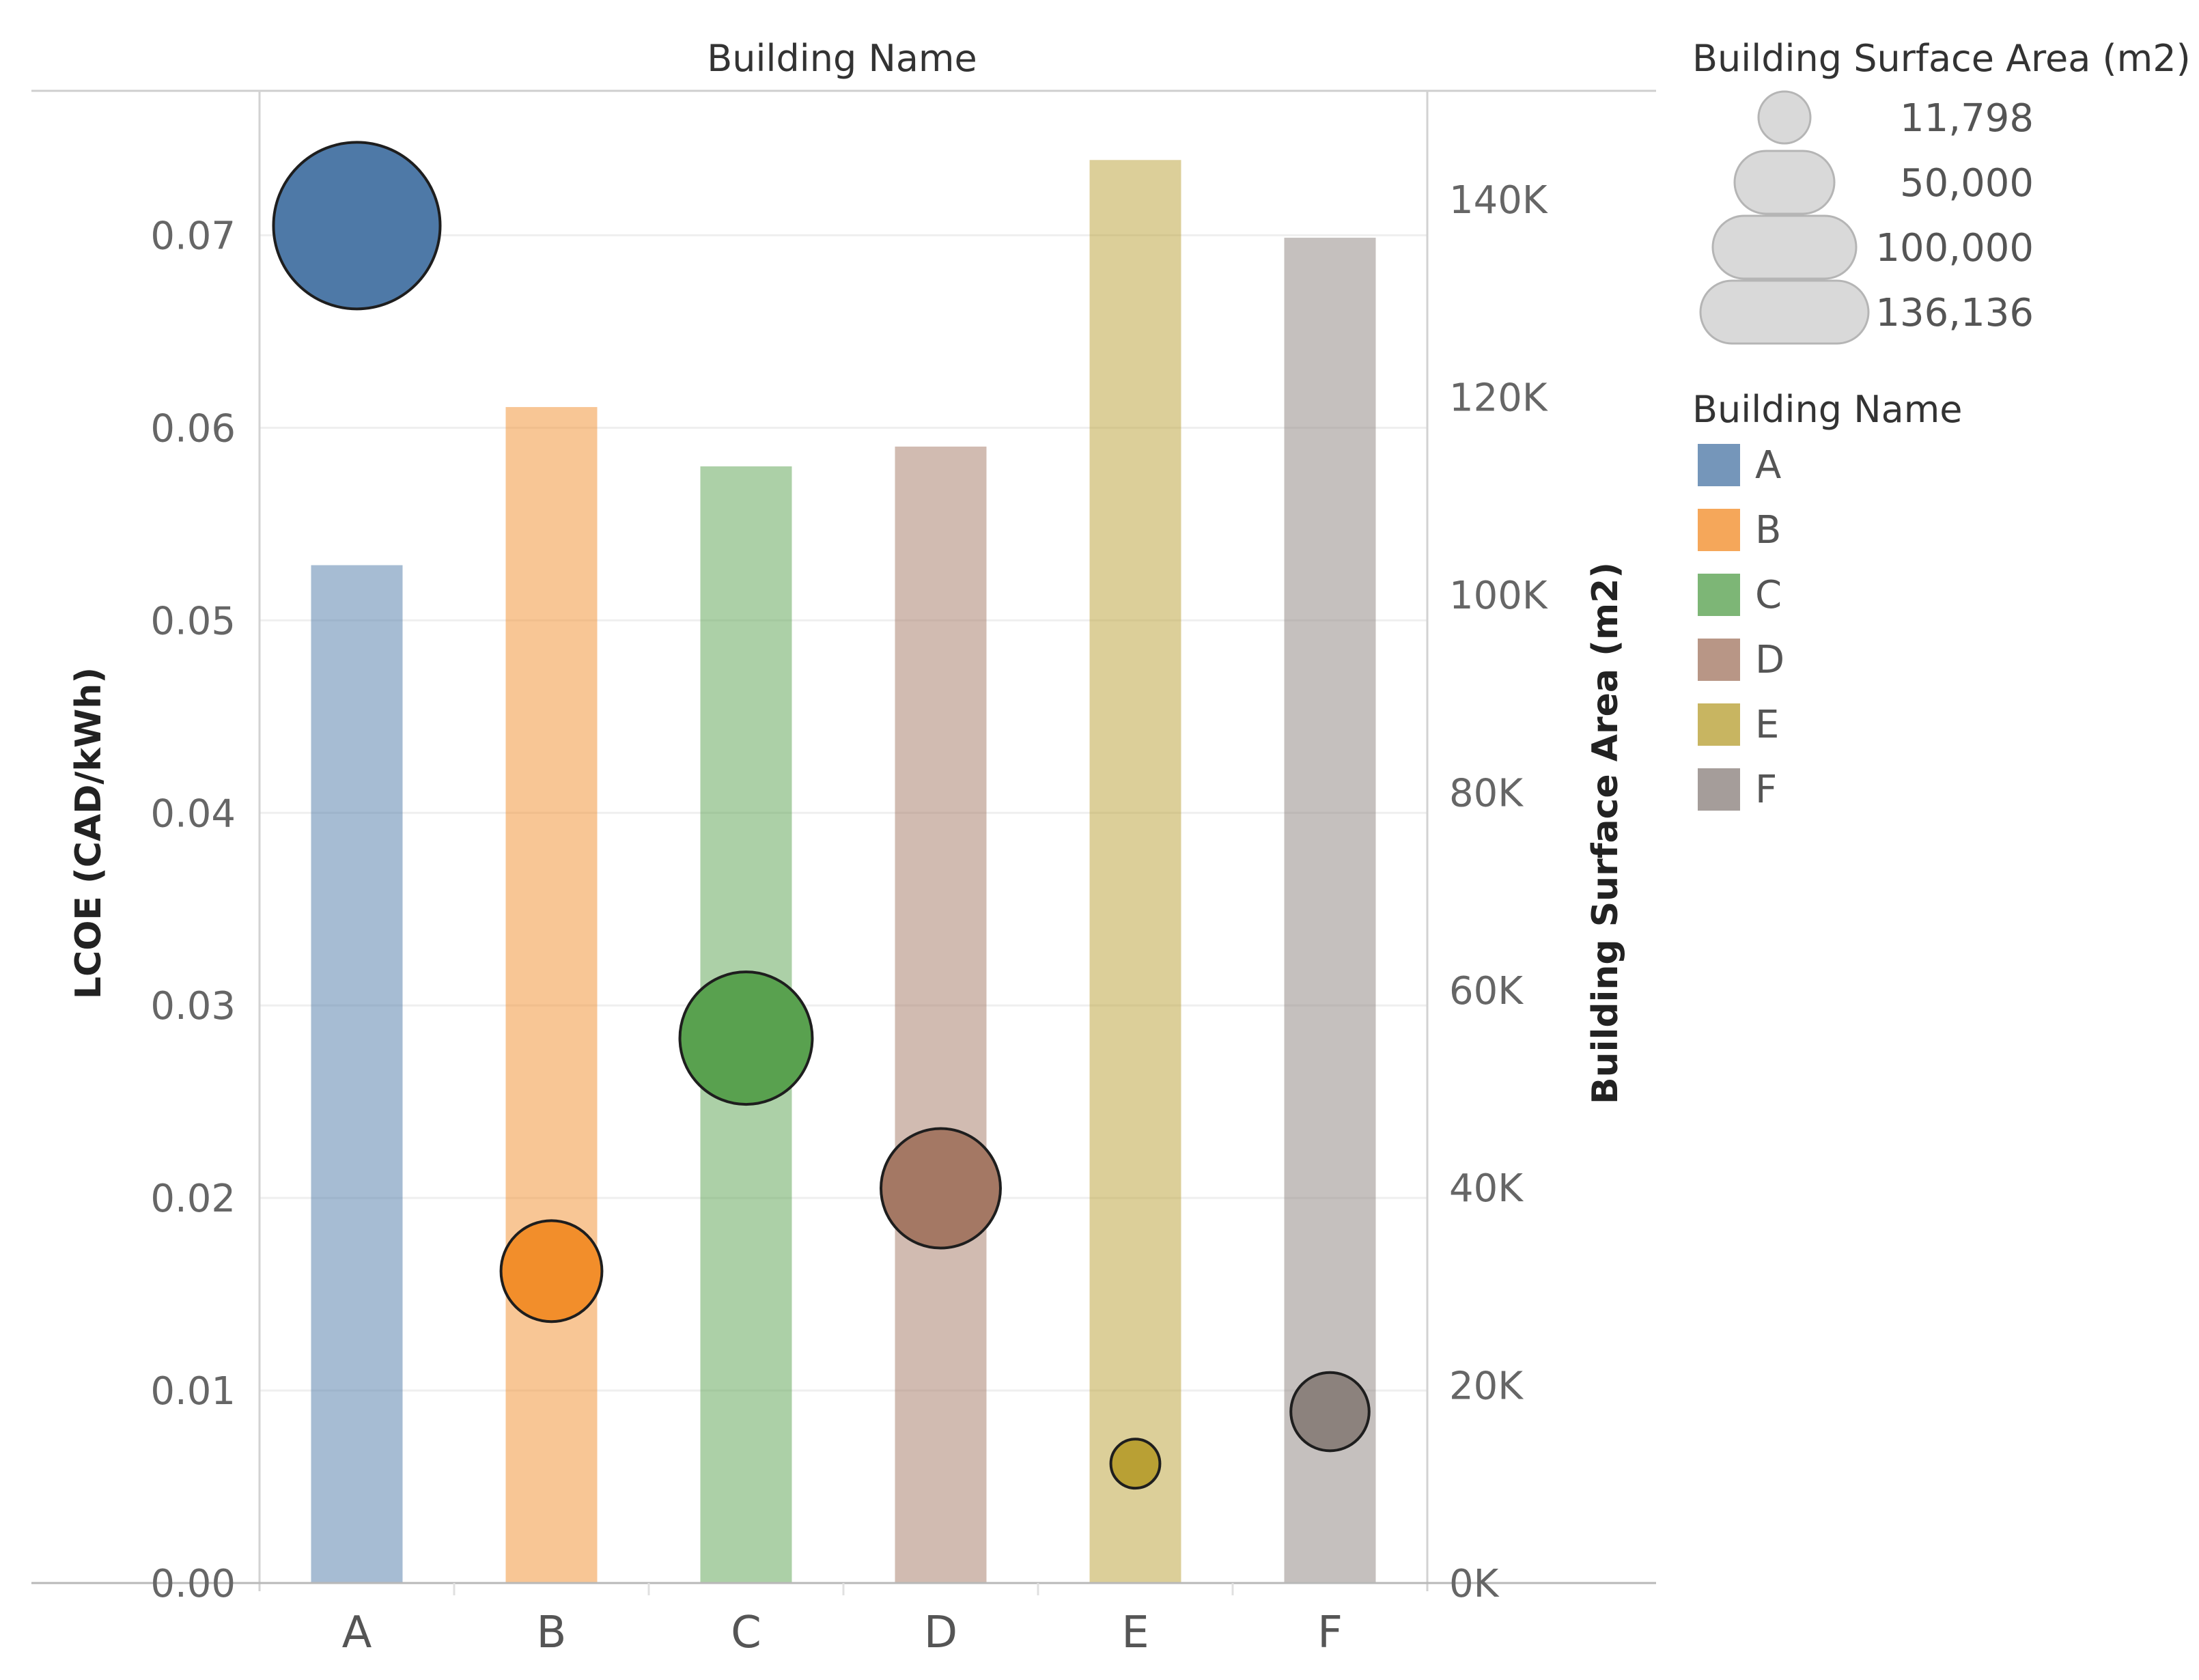  I want to click on size-legend-label: 136,136, so click(1954, 313).